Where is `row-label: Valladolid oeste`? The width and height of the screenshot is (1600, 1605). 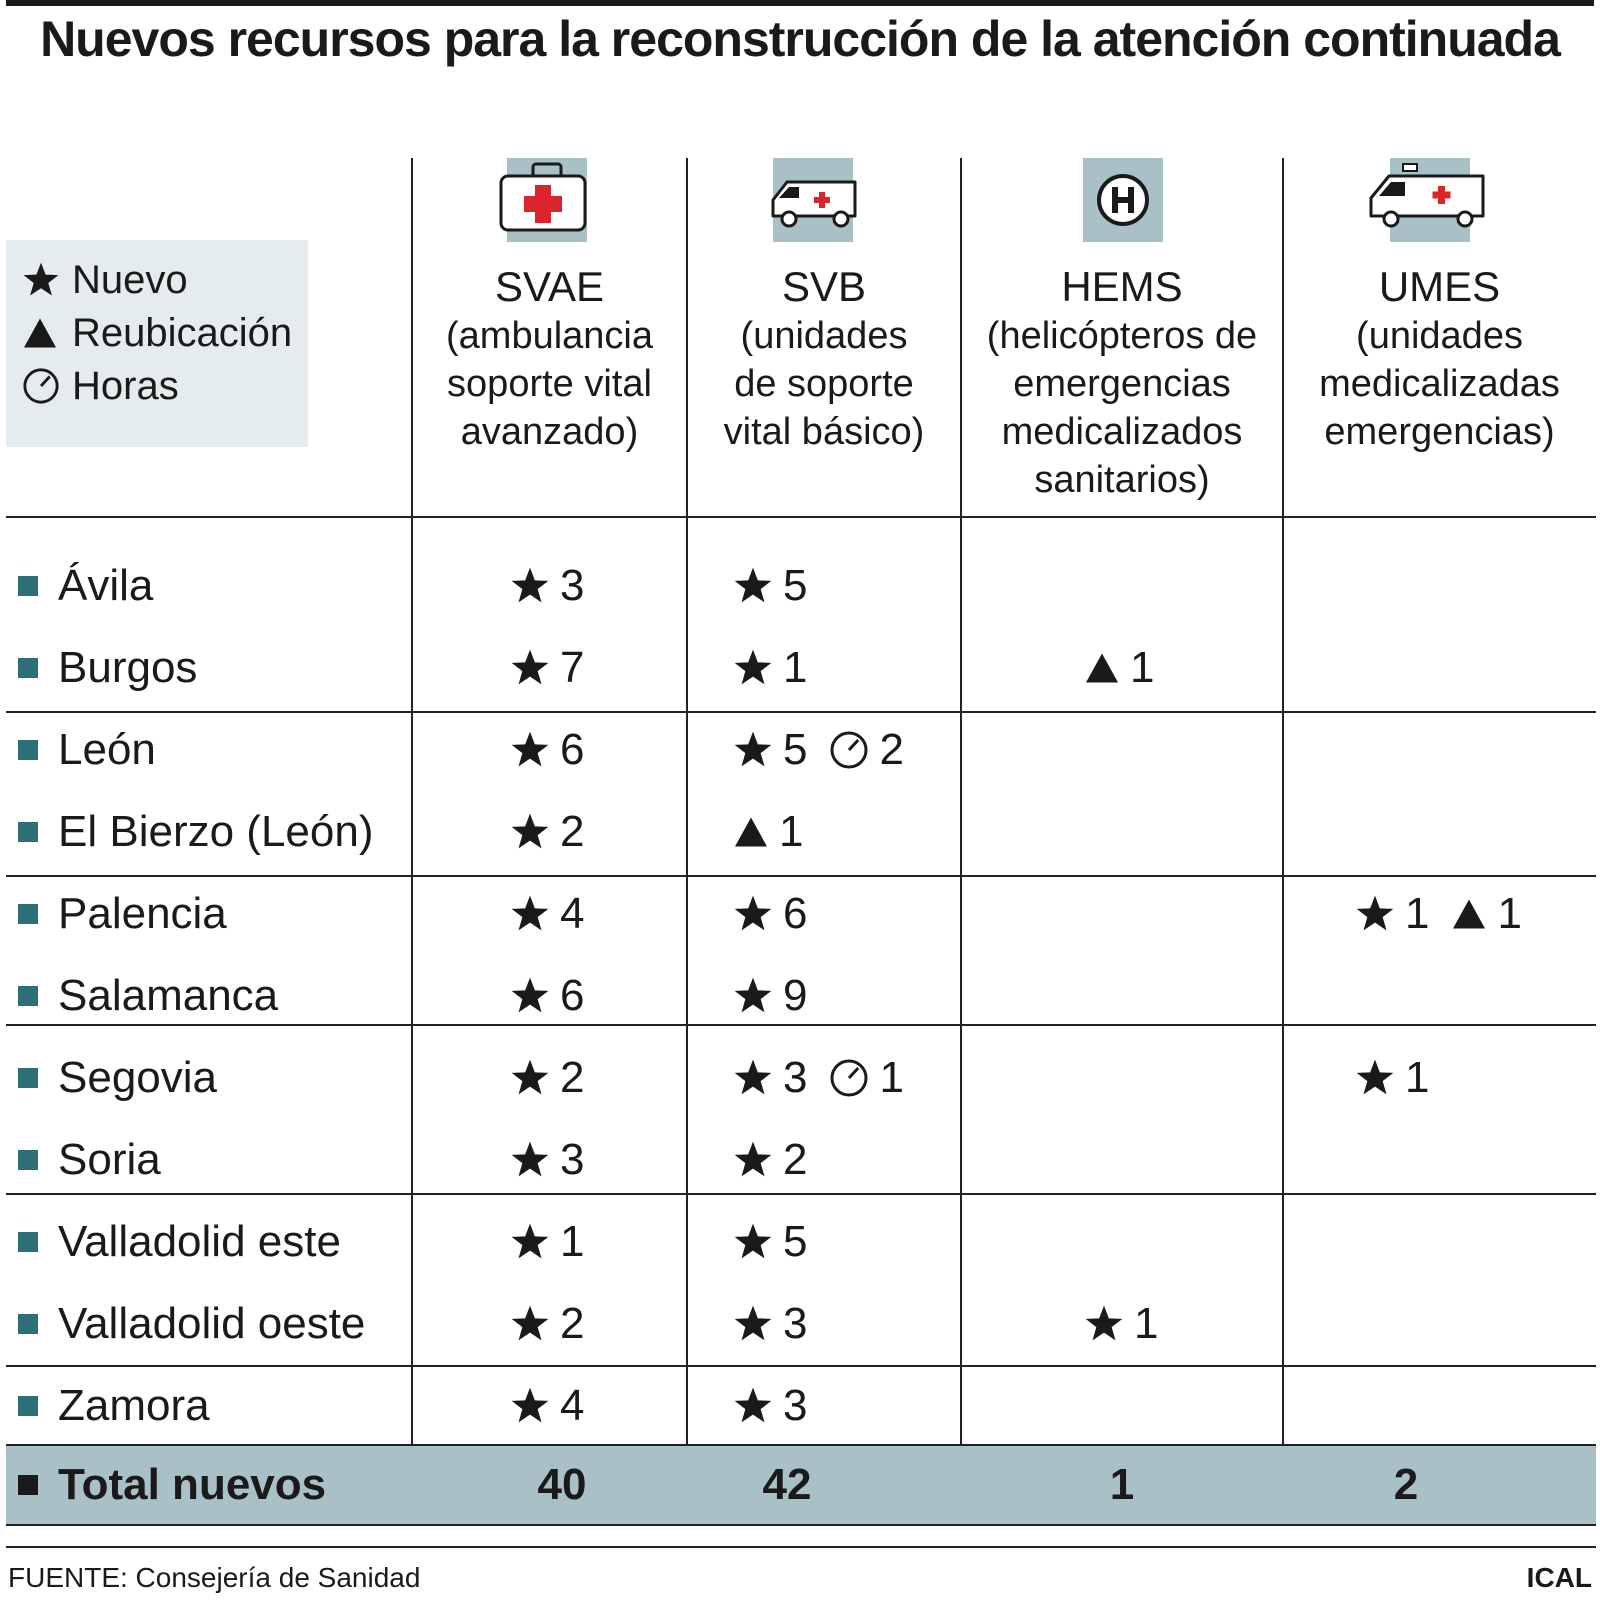 row-label: Valladolid oeste is located at coordinates (191, 1324).